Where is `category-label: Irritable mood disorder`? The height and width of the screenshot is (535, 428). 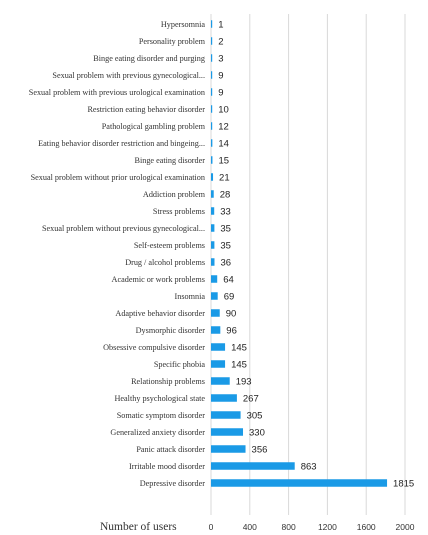 category-label: Irritable mood disorder is located at coordinates (167, 466).